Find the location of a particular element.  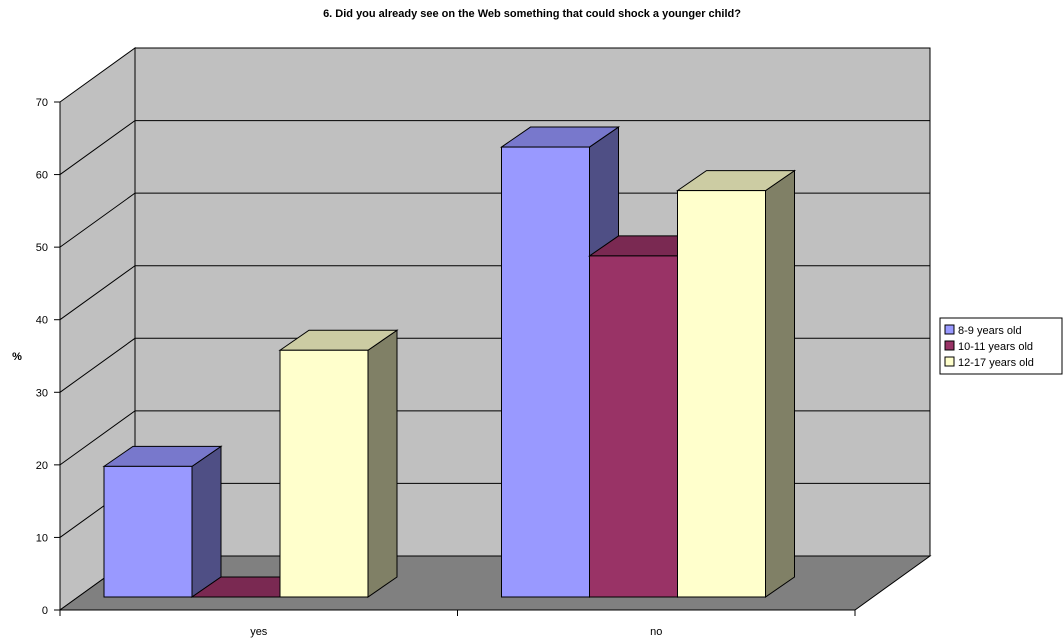

y-tick-label: 40 is located at coordinates (42, 321).